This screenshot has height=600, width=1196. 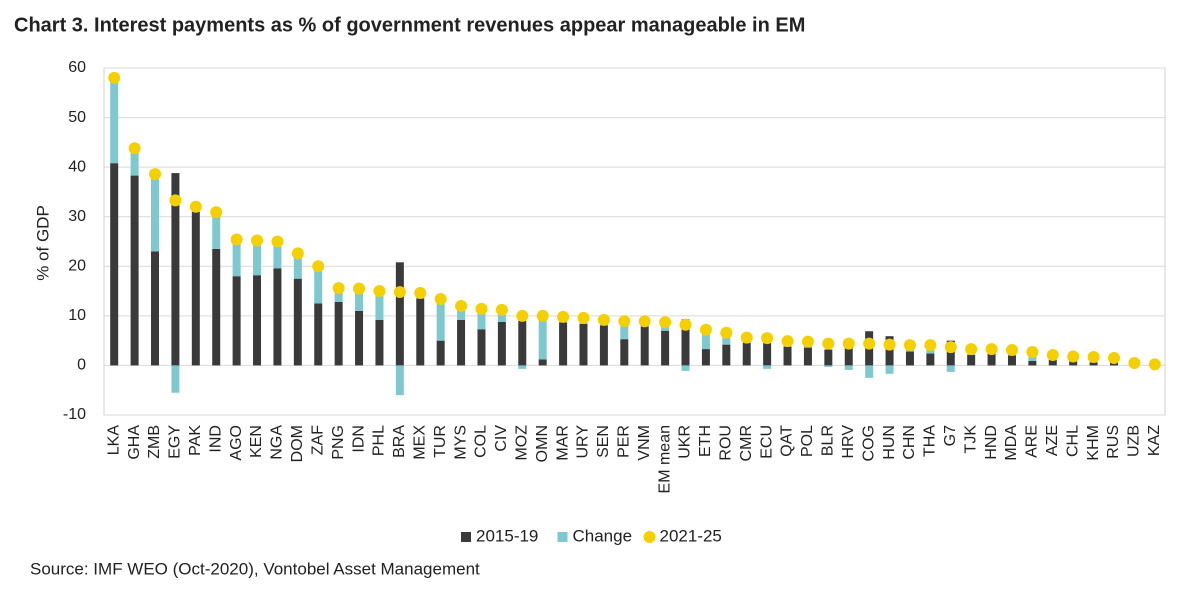 What do you see at coordinates (562, 443) in the screenshot?
I see `x-tick-label: MAR` at bounding box center [562, 443].